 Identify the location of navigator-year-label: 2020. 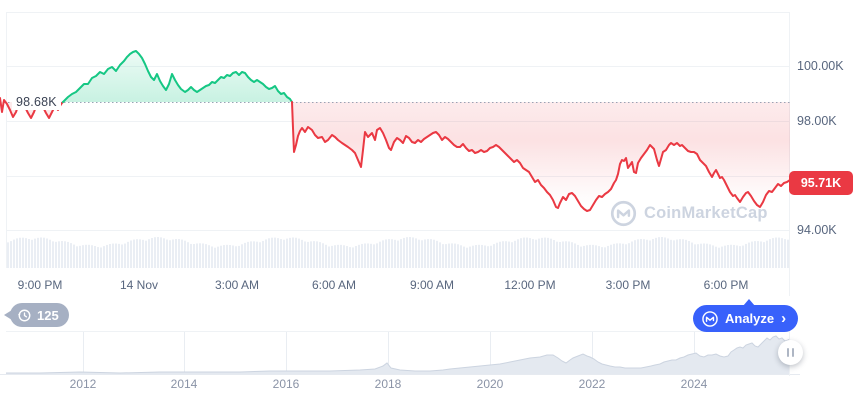
(490, 384).